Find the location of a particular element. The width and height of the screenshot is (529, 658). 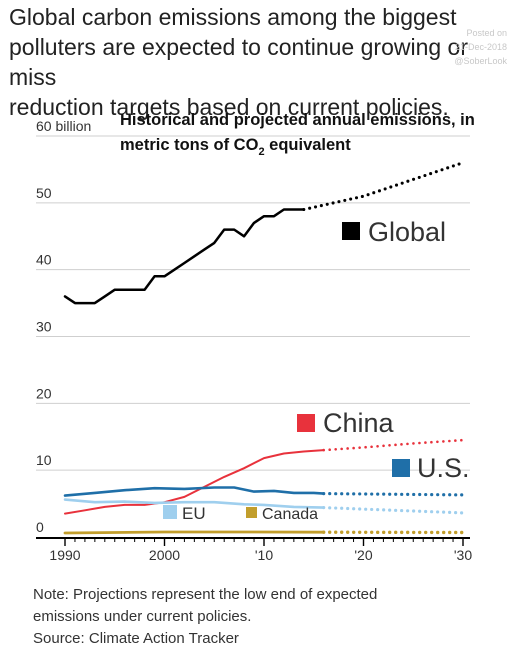

source-line: Source: Climate Action Tracker is located at coordinates (136, 638).